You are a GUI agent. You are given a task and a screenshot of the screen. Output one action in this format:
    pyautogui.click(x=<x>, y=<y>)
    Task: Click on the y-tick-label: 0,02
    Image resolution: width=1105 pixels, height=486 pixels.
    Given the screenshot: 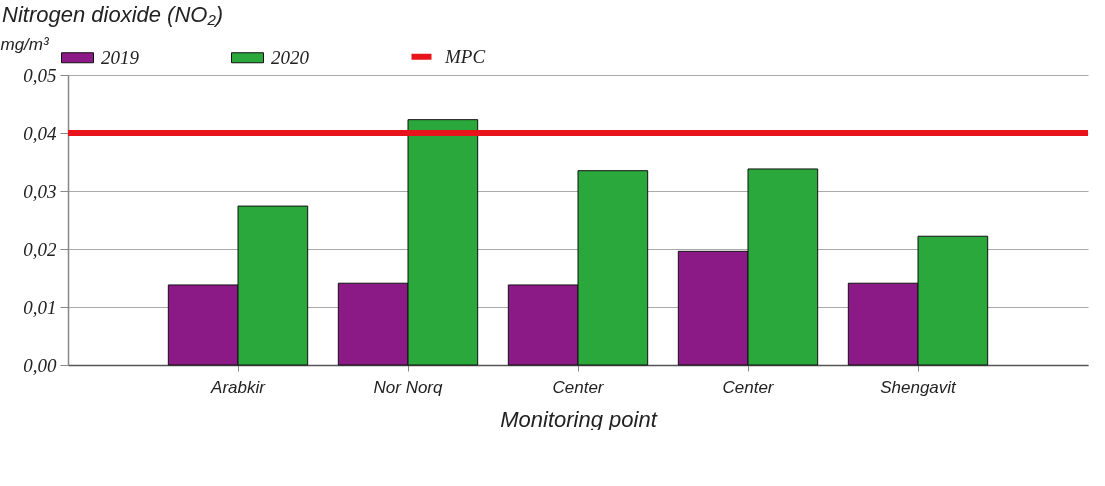 What is the action you would take?
    pyautogui.click(x=40, y=249)
    